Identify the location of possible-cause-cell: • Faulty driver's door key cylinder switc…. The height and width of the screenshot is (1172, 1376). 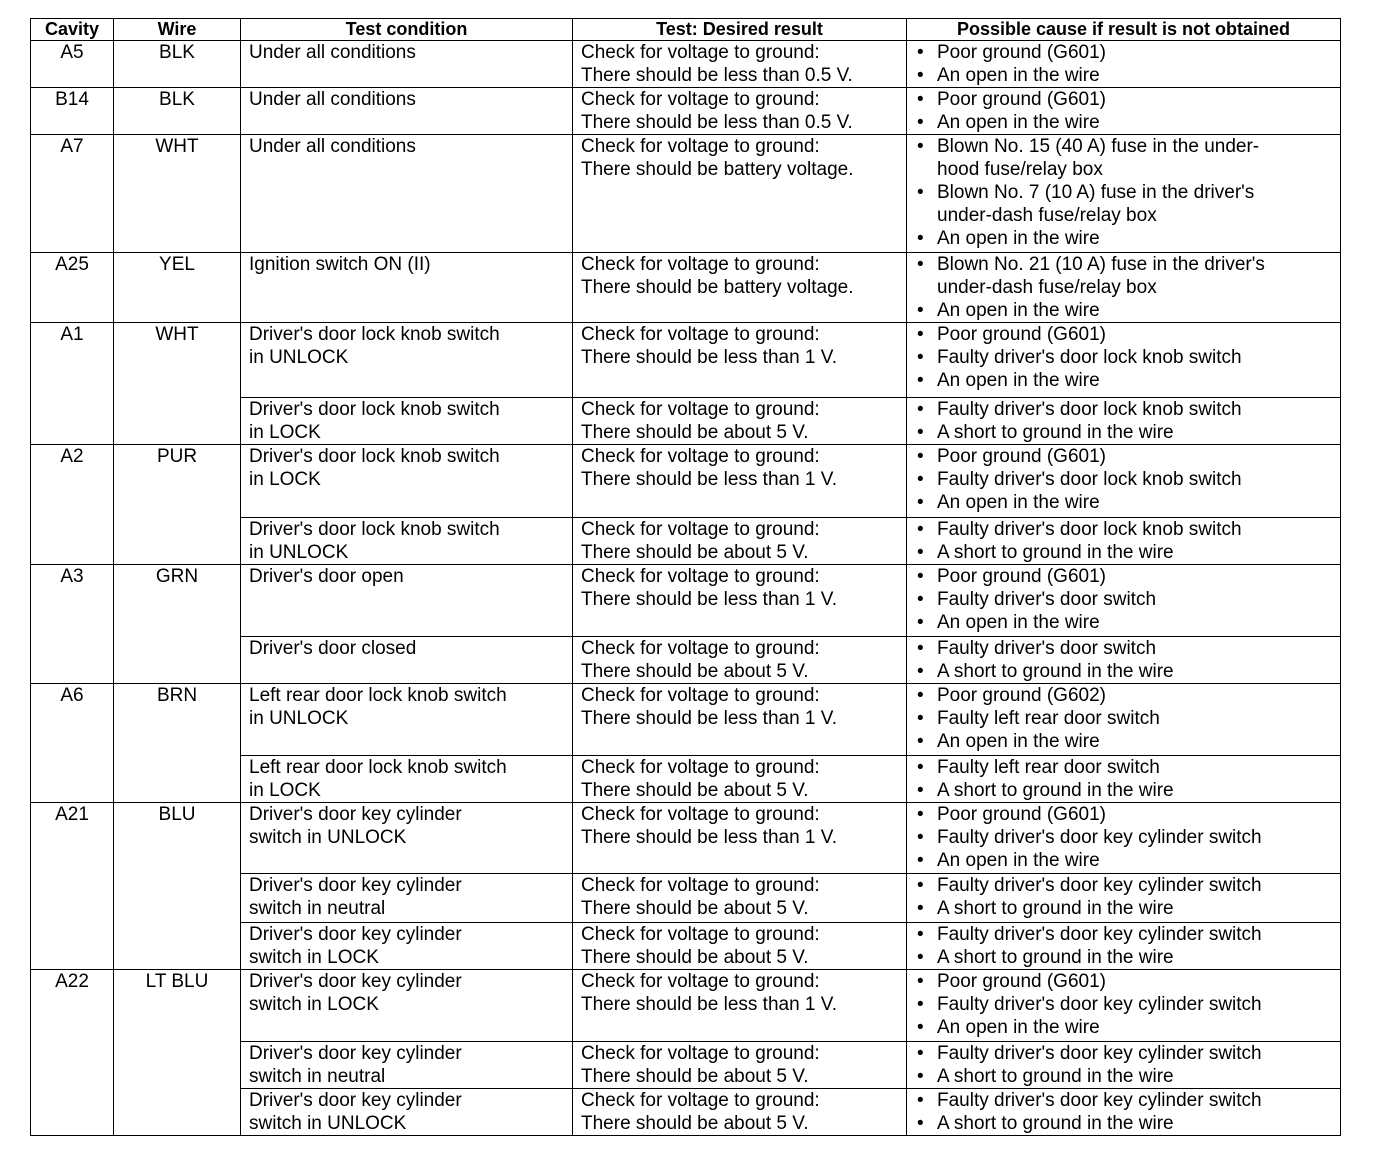
(1123, 898).